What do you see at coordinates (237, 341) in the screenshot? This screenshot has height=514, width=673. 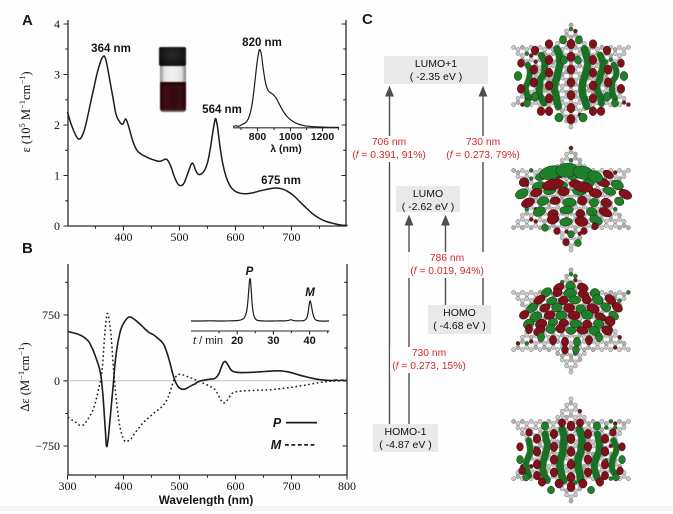 I see `svg-text: 20` at bounding box center [237, 341].